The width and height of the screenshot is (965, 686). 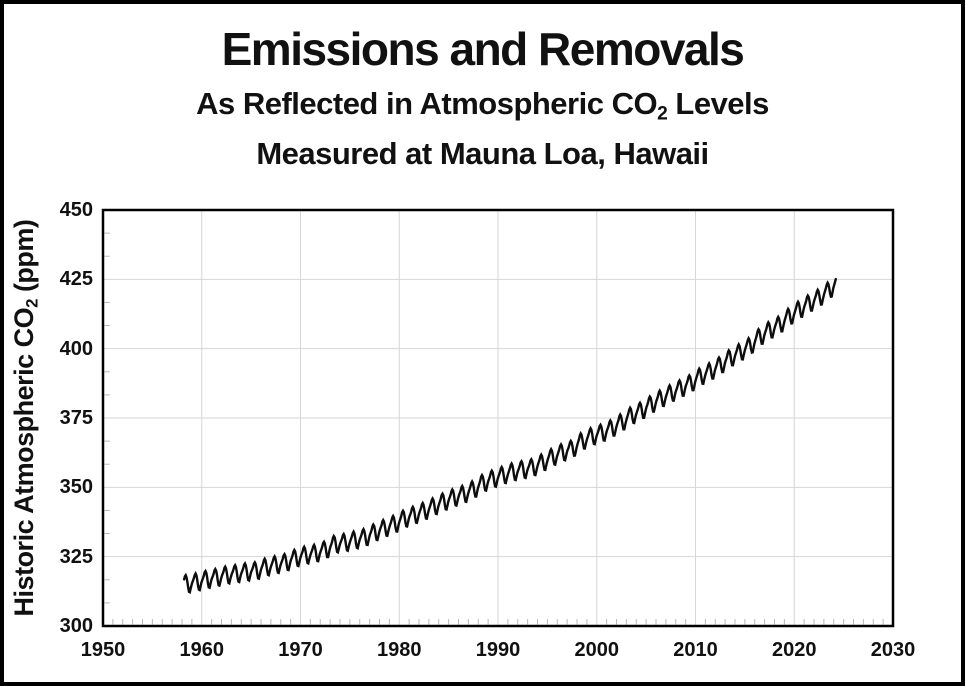 I want to click on x-tick-label: 1960, so click(x=202, y=650).